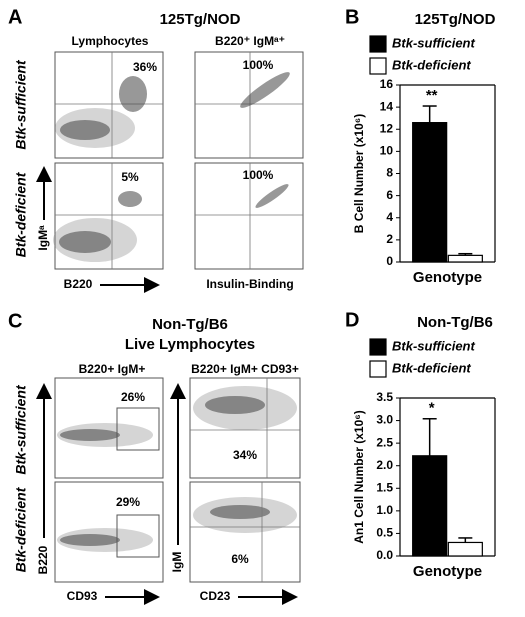  What do you see at coordinates (128, 502) in the screenshot?
I see `gate-percent: 29%` at bounding box center [128, 502].